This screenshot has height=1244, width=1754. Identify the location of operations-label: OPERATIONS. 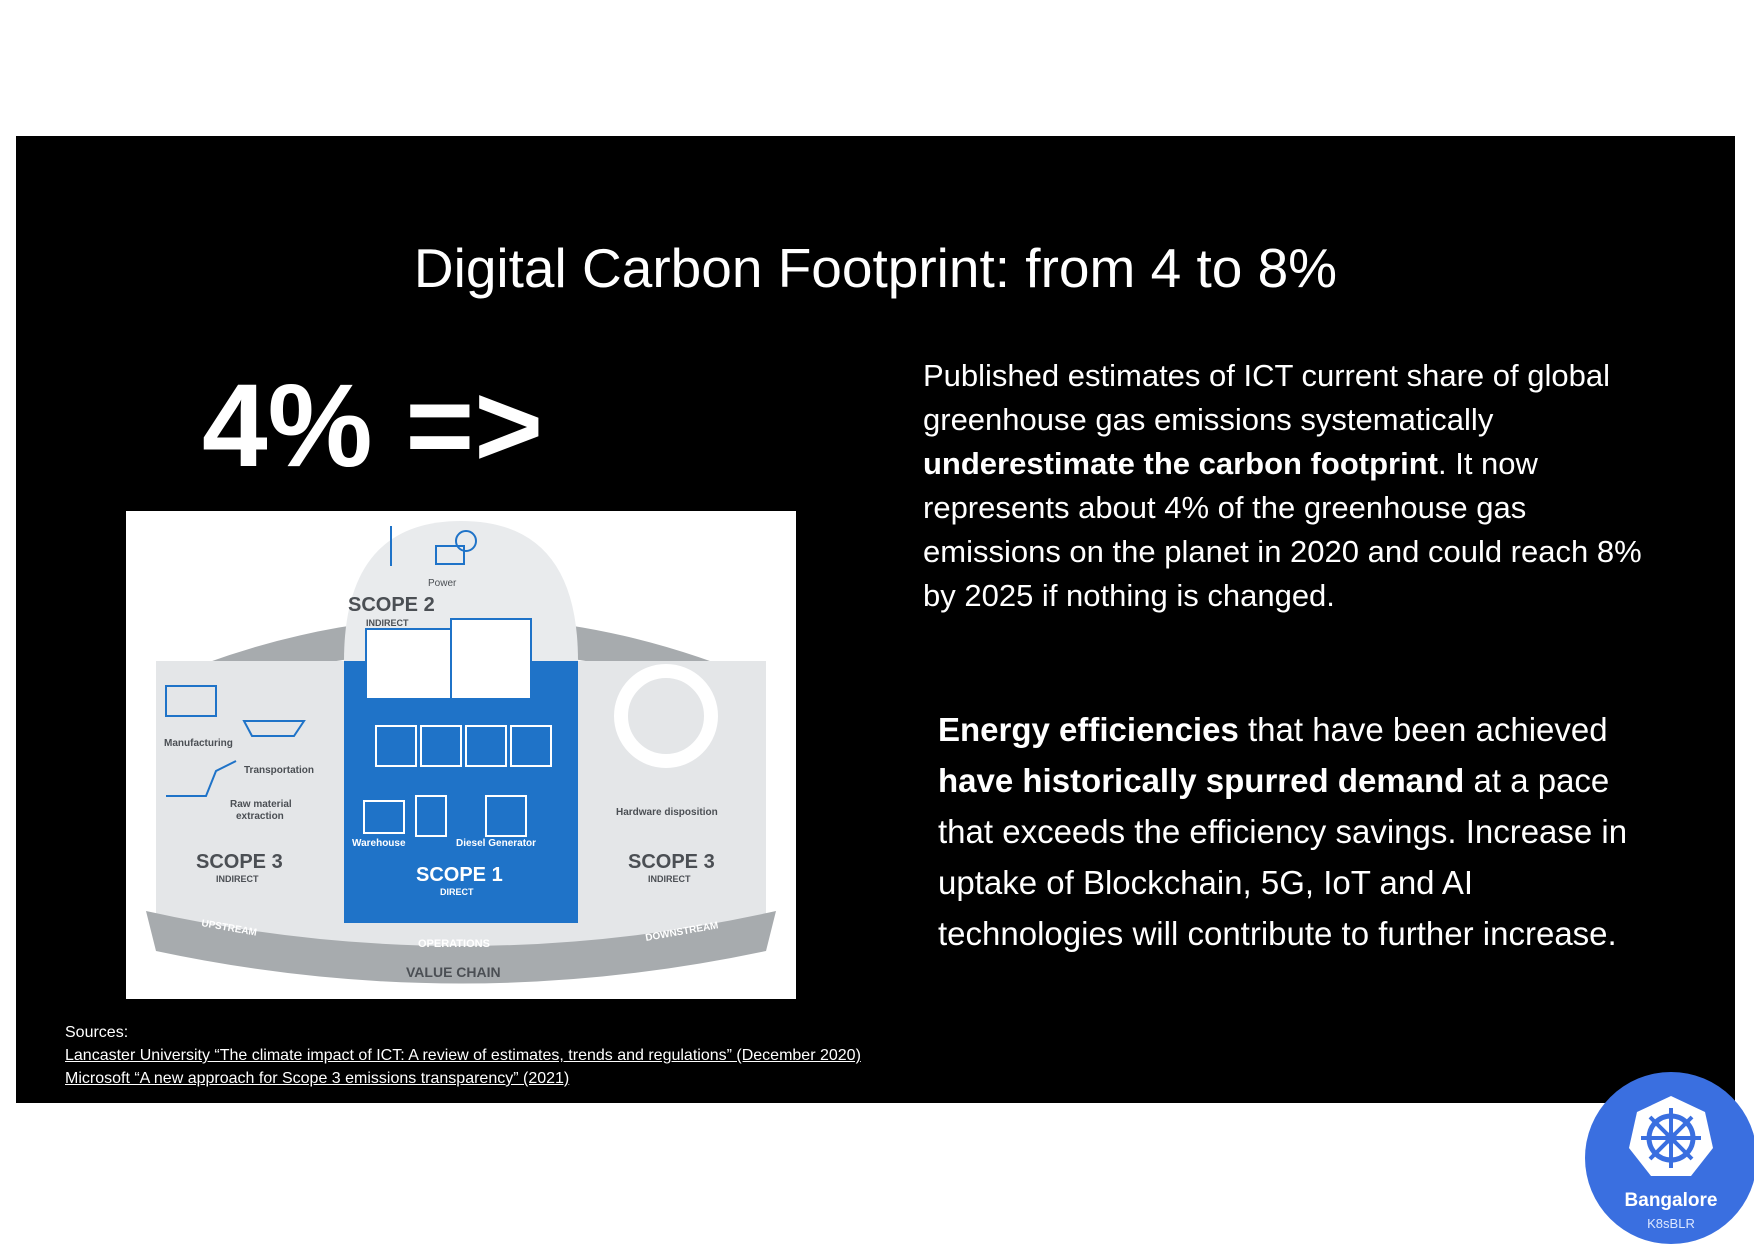
(454, 944).